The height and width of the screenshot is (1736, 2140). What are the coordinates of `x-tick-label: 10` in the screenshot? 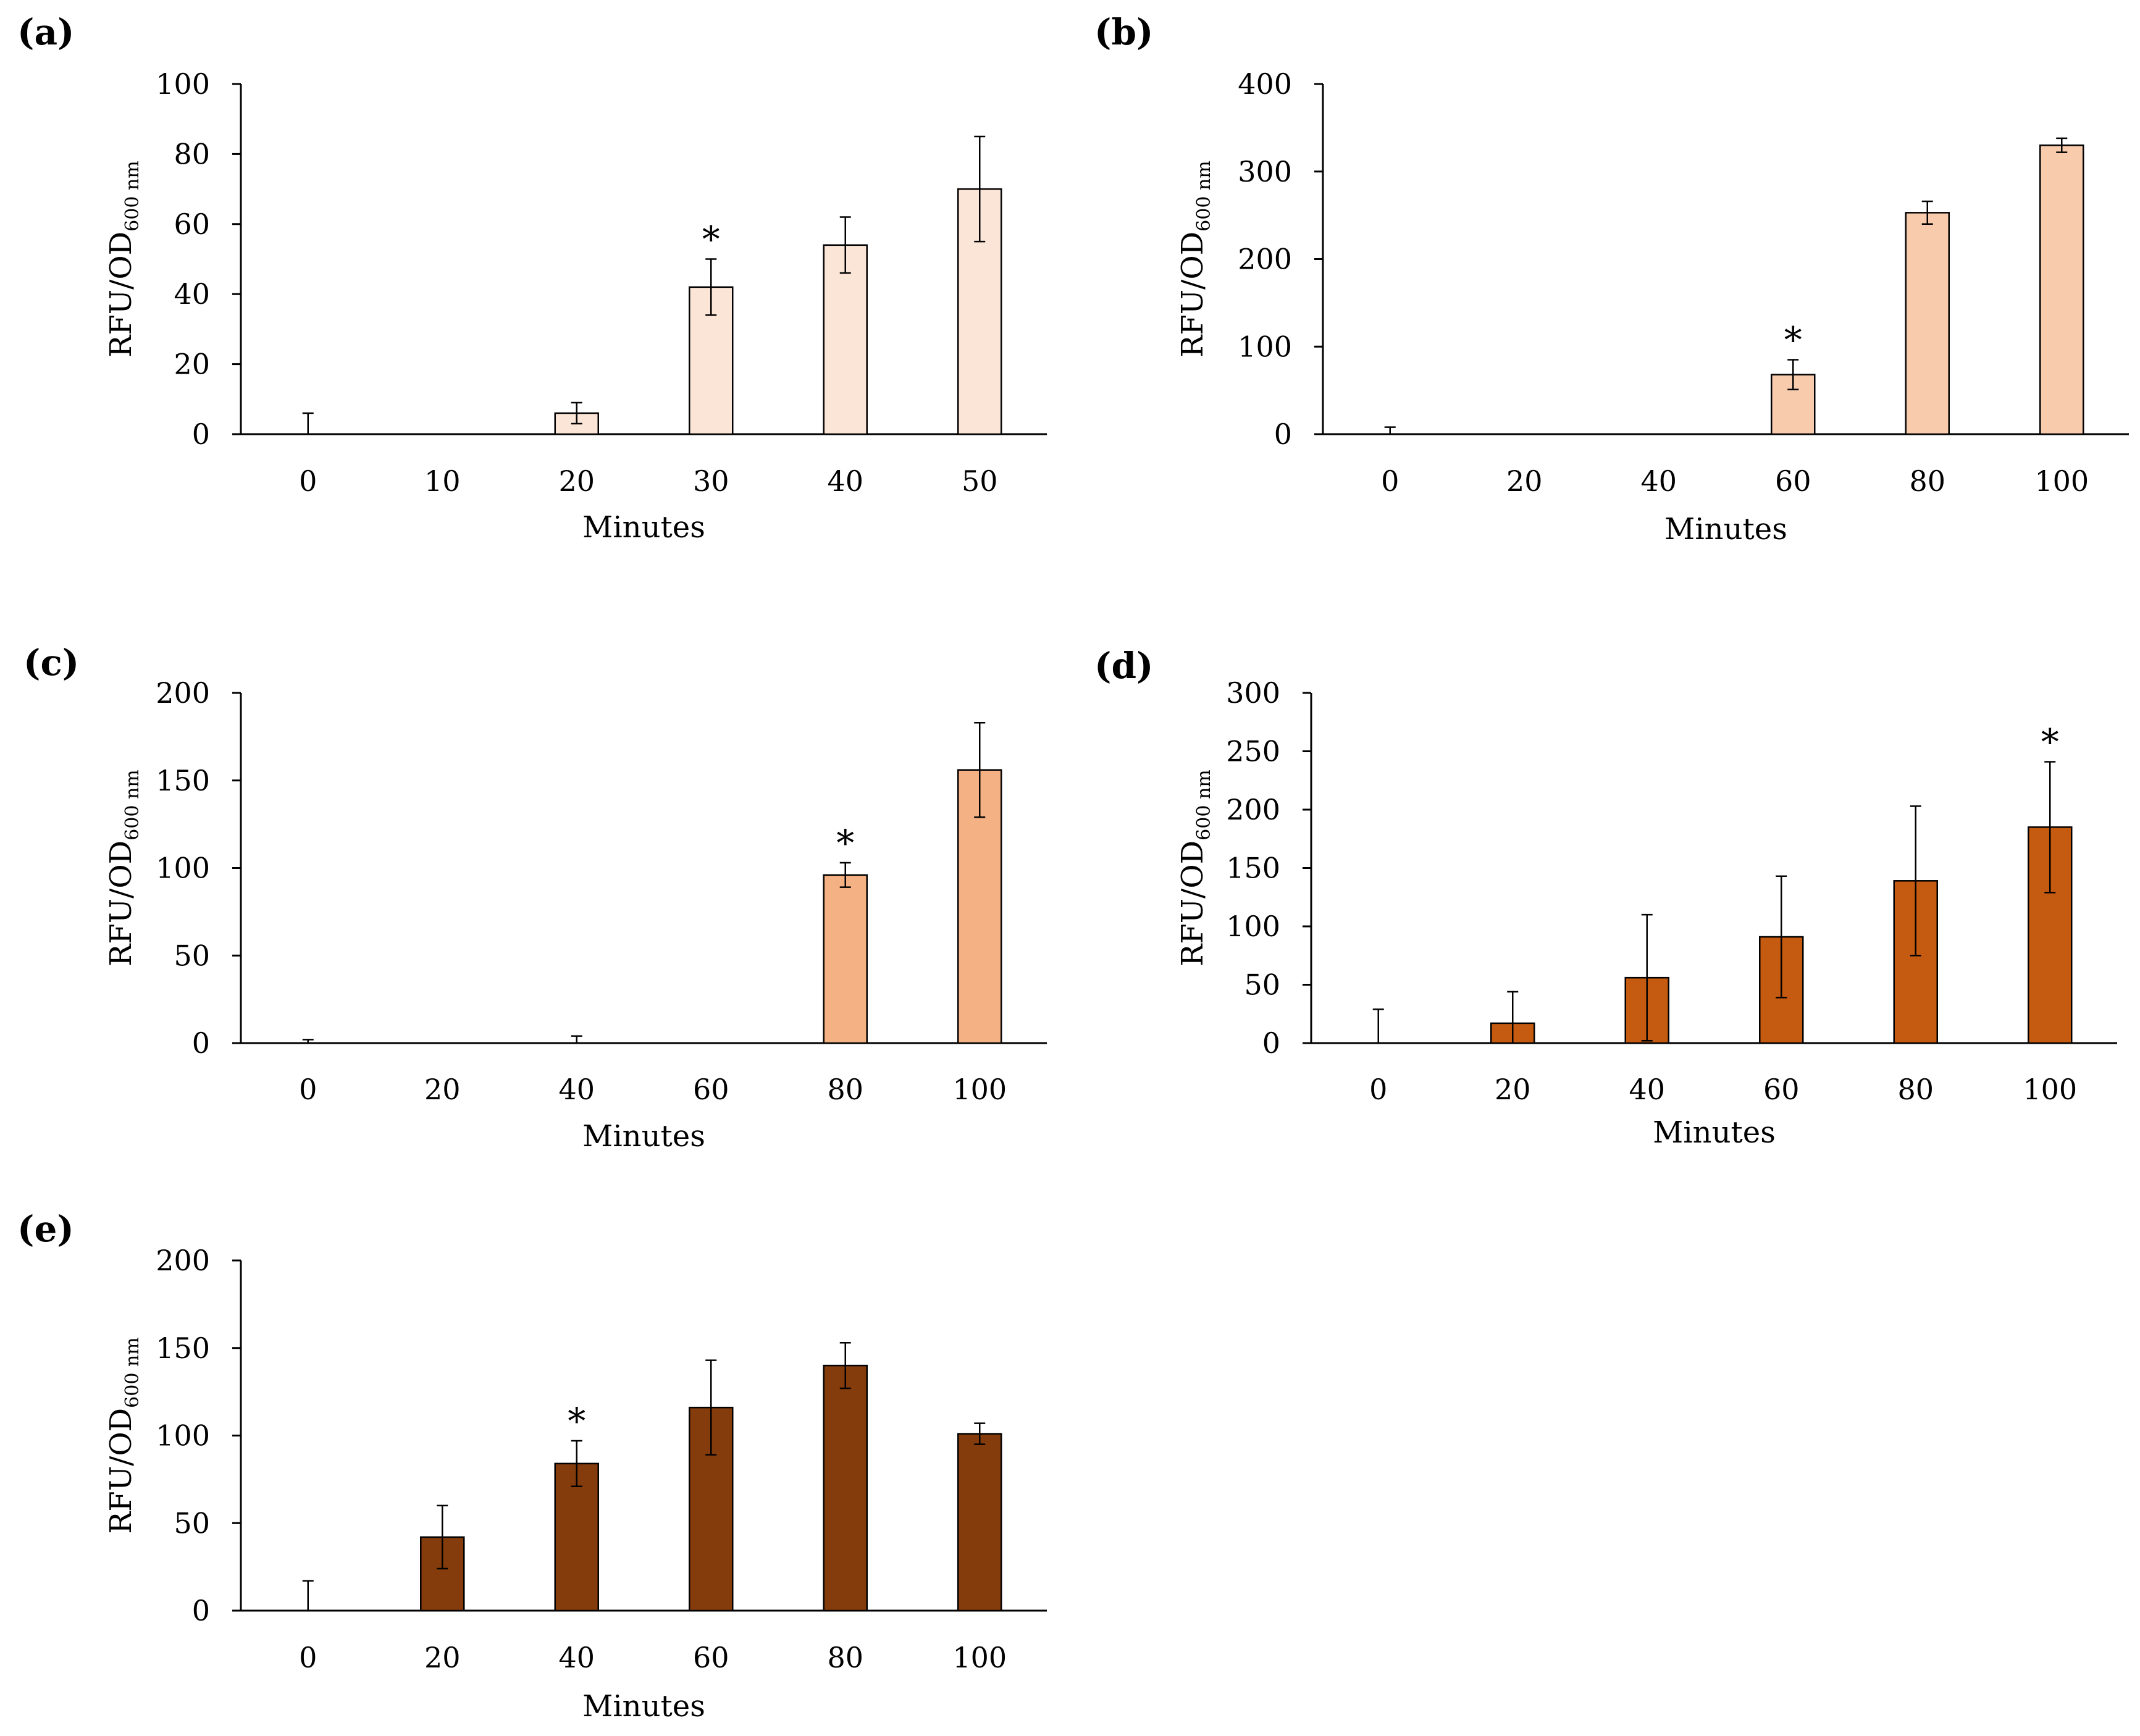 It's located at (442, 481).